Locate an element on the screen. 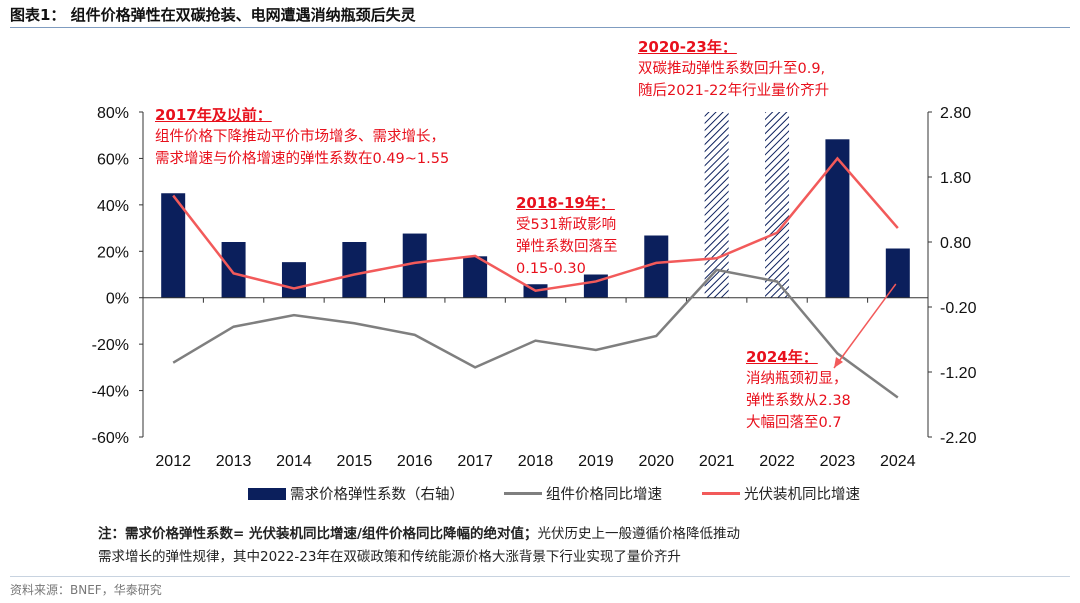 This screenshot has height=603, width=1080. left-tick-label: -40% is located at coordinates (110, 392).